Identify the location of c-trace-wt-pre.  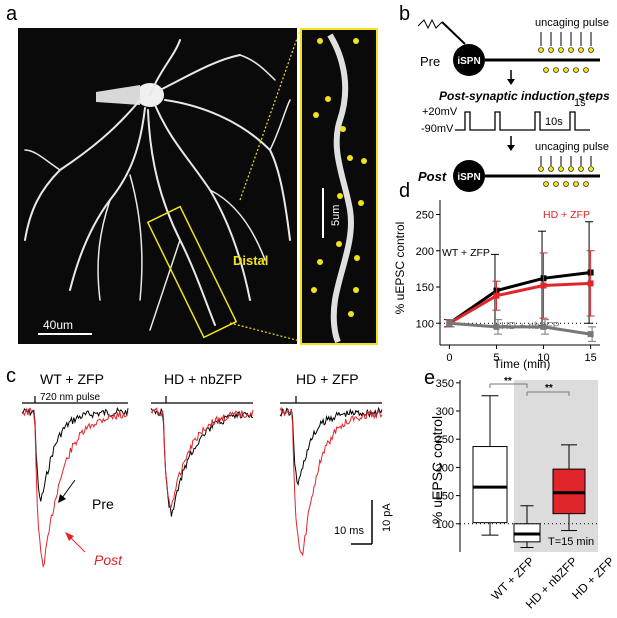
(75, 454).